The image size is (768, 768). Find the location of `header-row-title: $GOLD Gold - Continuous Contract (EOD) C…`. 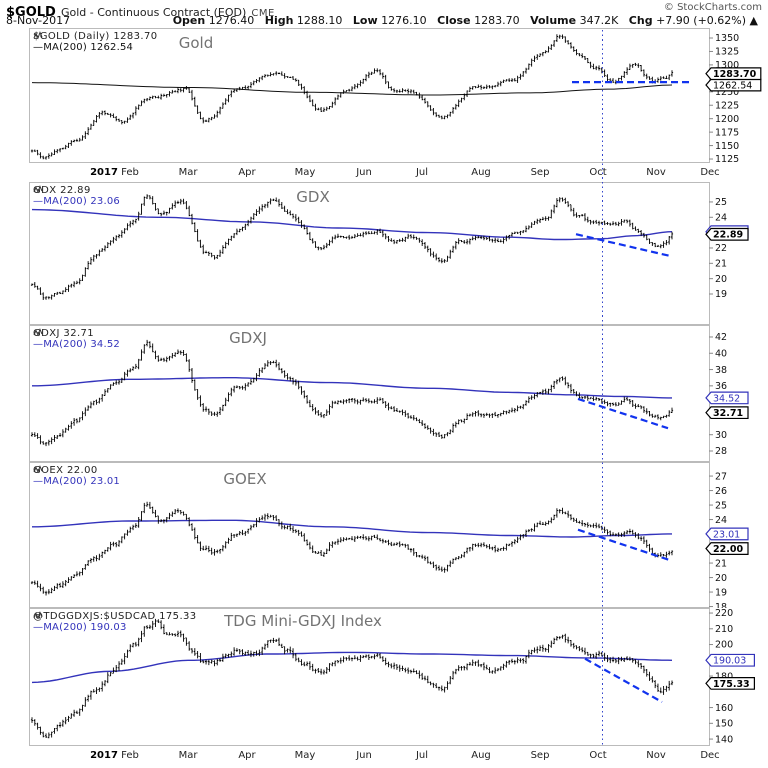

header-row-title: $GOLD Gold - Continuous Contract (EOD) C… is located at coordinates (384, 10).